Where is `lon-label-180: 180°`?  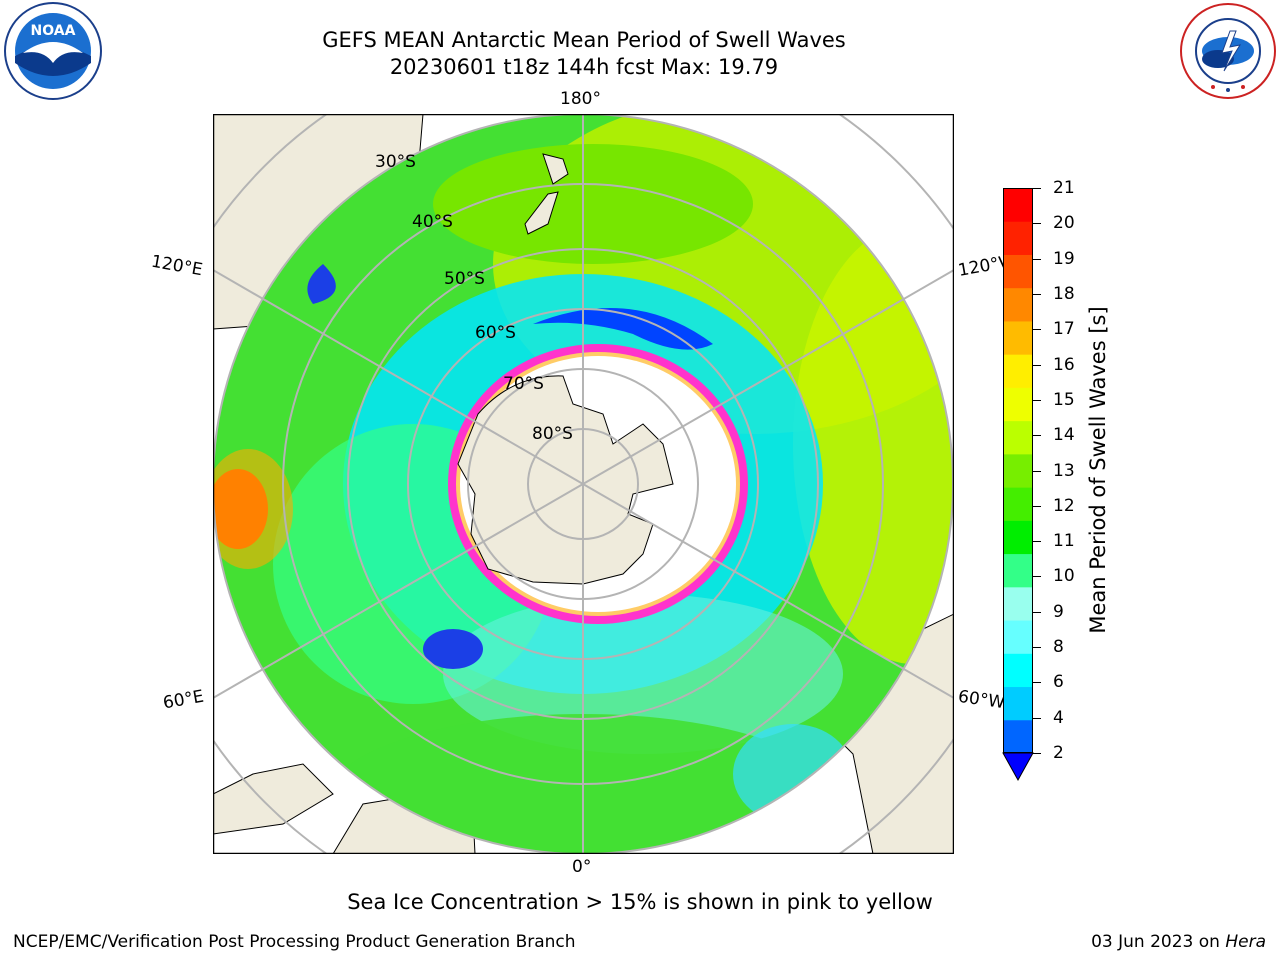 lon-label-180: 180° is located at coordinates (580, 99).